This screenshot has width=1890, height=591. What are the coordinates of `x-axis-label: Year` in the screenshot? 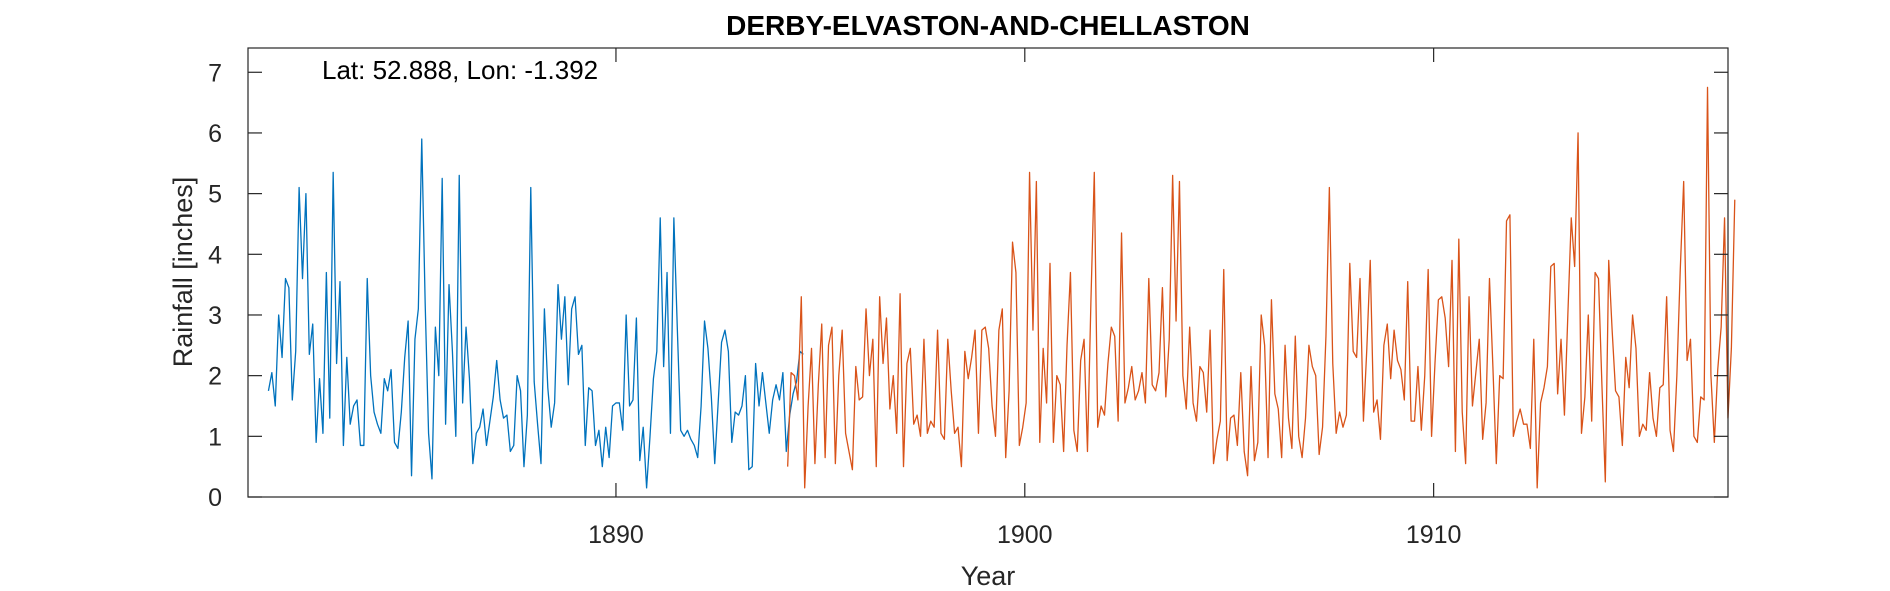 It's located at (988, 576).